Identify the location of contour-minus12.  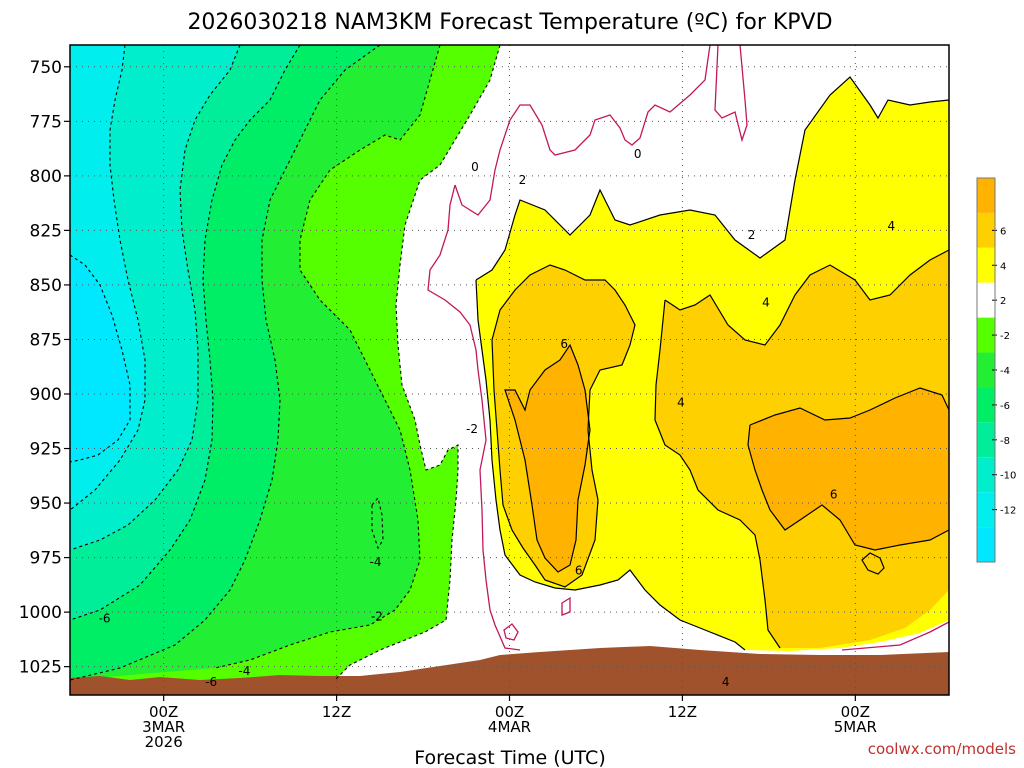
(108, 278).